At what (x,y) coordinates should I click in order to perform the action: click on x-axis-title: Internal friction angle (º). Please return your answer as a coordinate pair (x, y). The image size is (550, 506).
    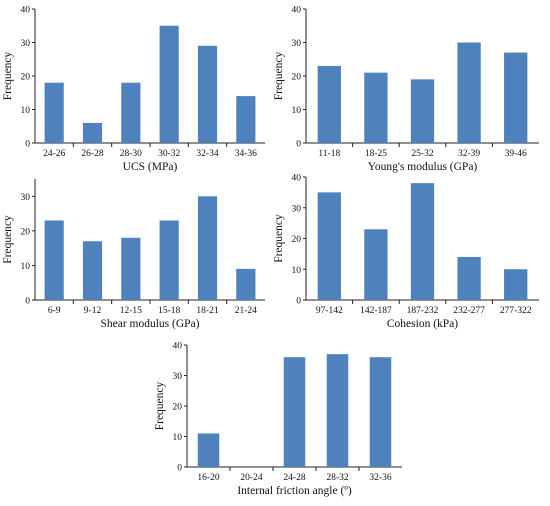
    Looking at the image, I should click on (294, 491).